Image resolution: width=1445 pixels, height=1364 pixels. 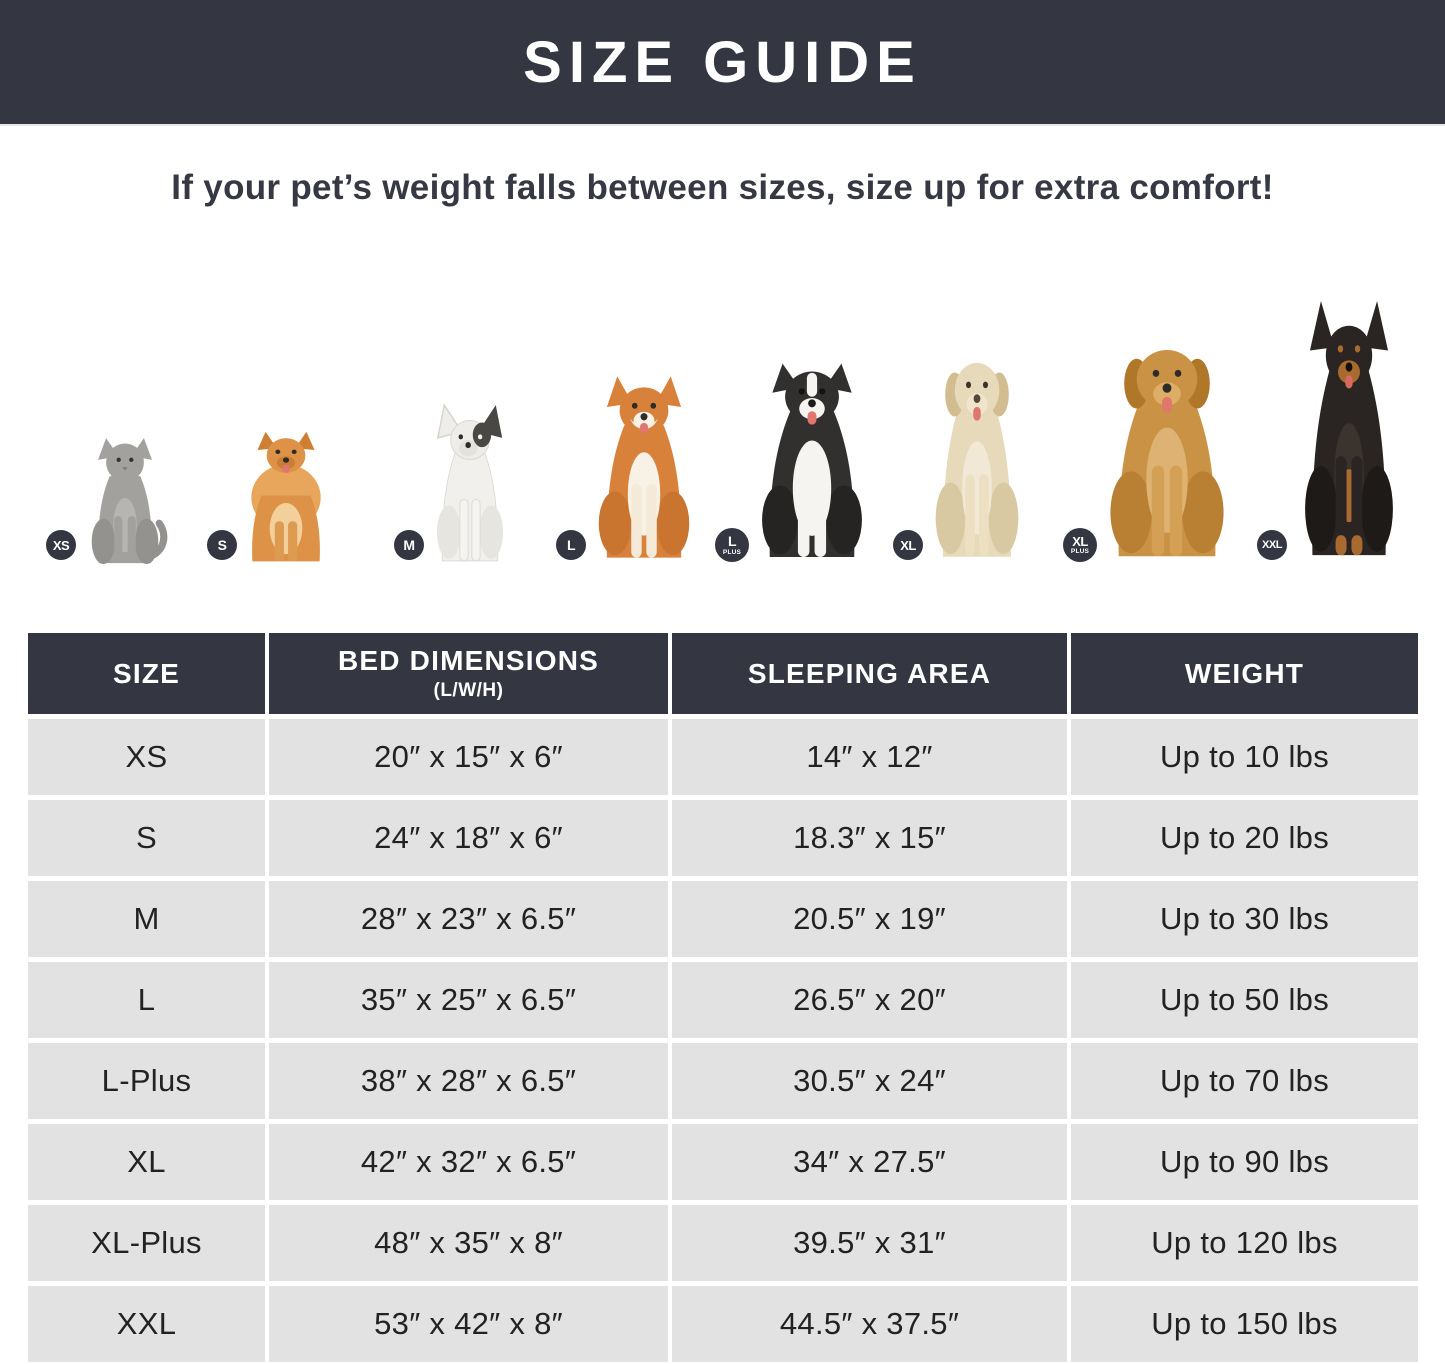 What do you see at coordinates (468, 1324) in the screenshot?
I see `cell-bed-dimensions: 53″ x 42″ x 8″` at bounding box center [468, 1324].